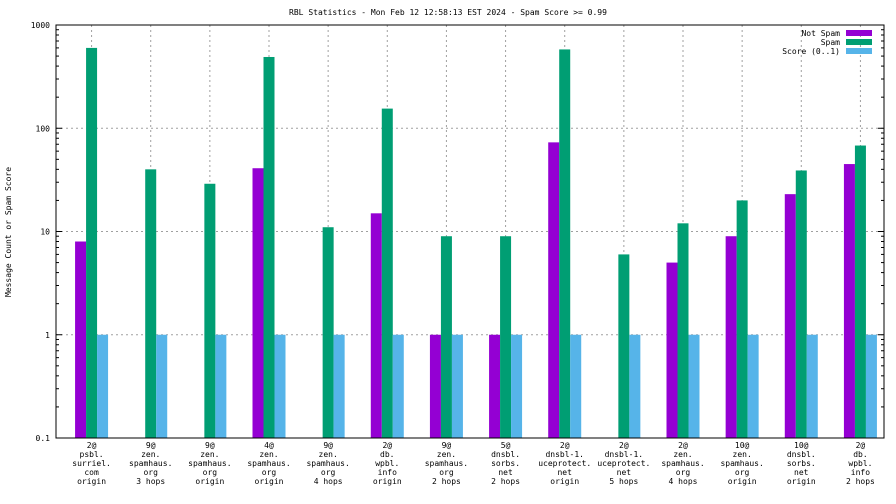  What do you see at coordinates (91, 472) in the screenshot?
I see `x-tick-label: com` at bounding box center [91, 472].